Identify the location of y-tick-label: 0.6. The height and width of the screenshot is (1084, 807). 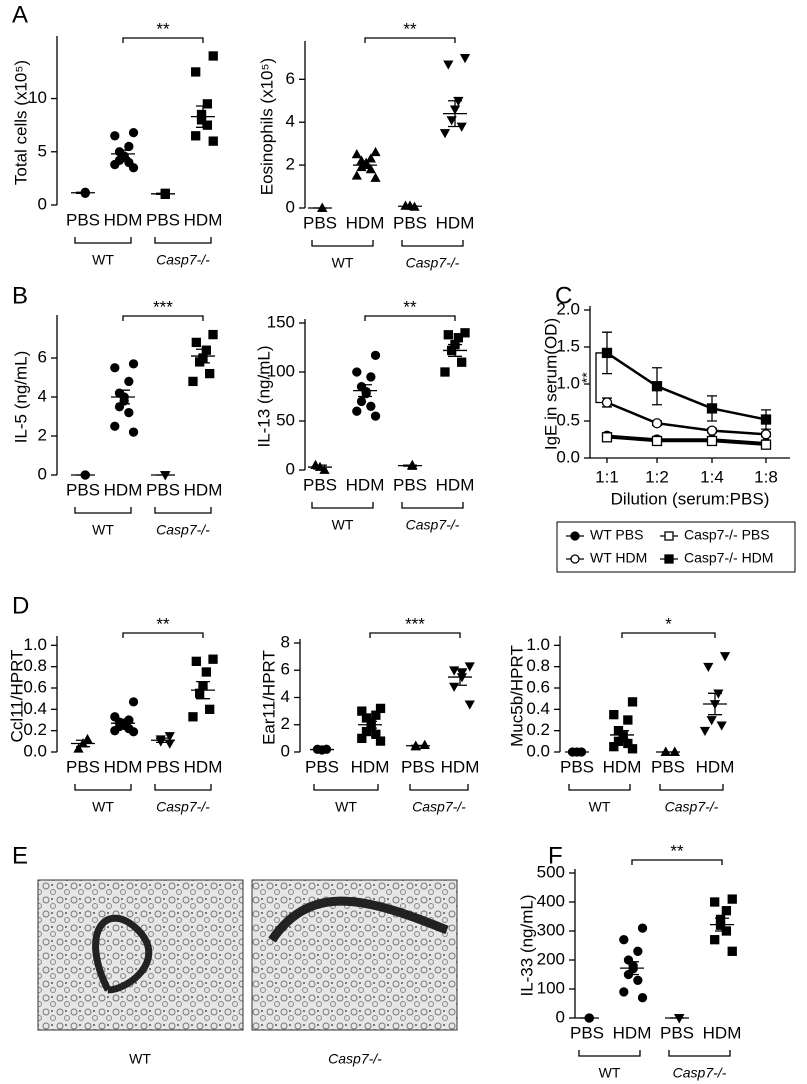
(35, 686).